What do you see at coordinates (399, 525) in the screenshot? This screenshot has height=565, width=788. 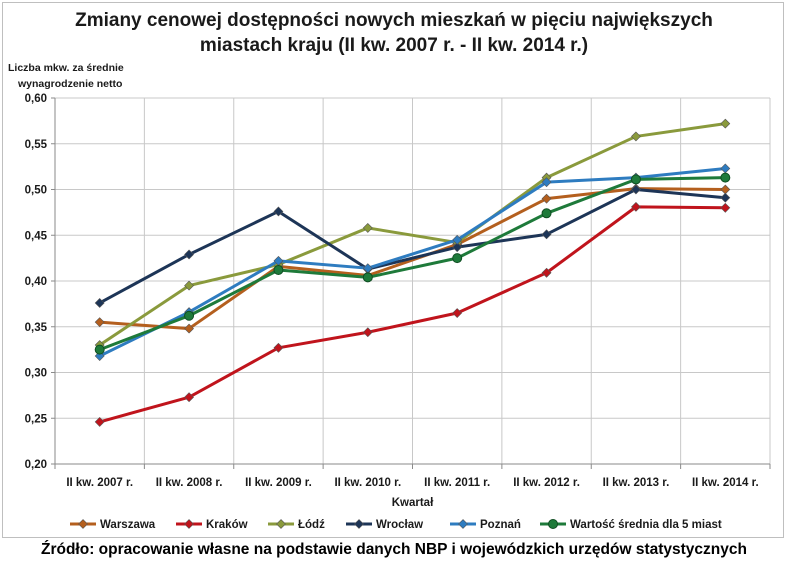 I see `legend-label: Wrocław` at bounding box center [399, 525].